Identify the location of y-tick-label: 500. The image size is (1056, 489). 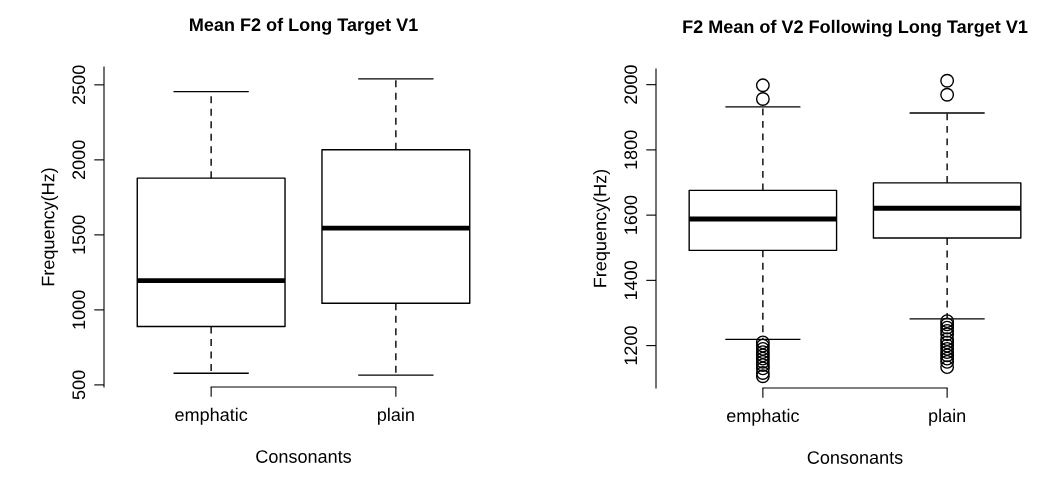
(79, 385).